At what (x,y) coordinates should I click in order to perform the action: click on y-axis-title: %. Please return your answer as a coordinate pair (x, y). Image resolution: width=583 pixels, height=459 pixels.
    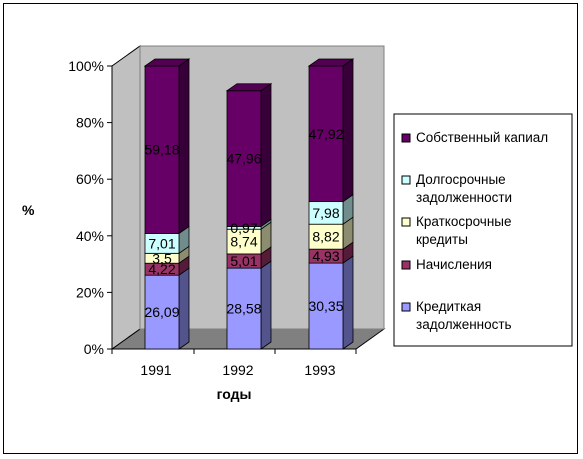
    Looking at the image, I should click on (28, 210).